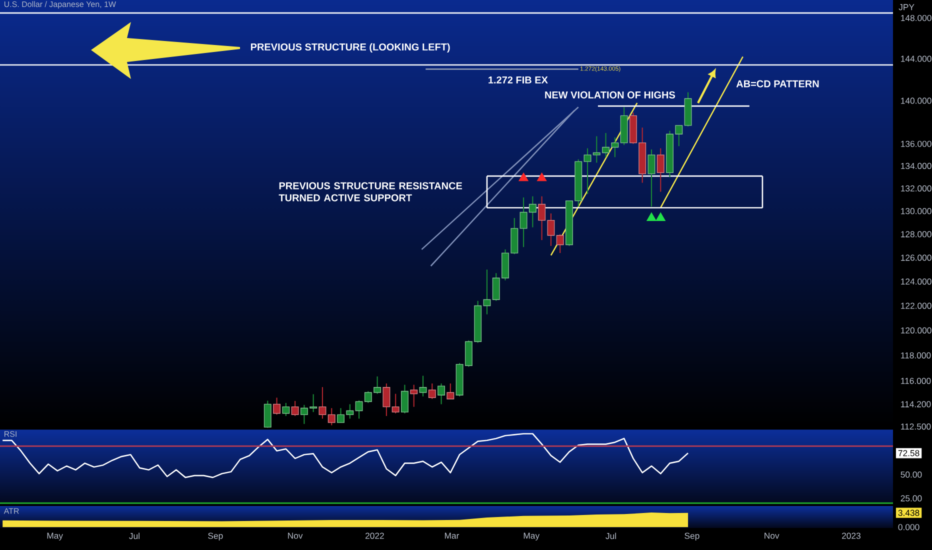  I want to click on text: 72.58, so click(909, 453).